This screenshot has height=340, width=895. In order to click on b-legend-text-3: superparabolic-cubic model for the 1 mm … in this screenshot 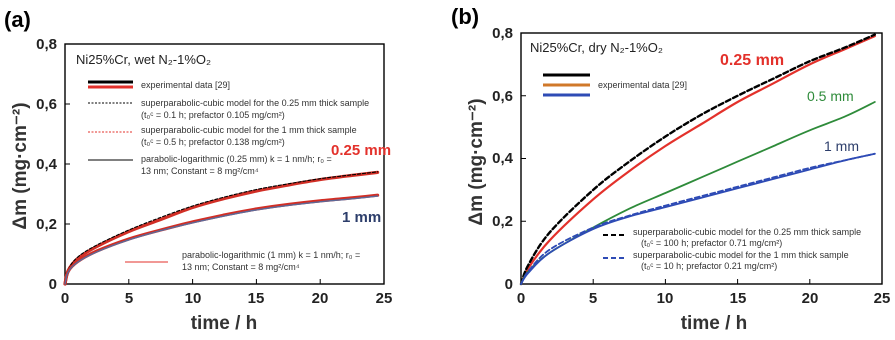, I will do `click(741, 255)`.